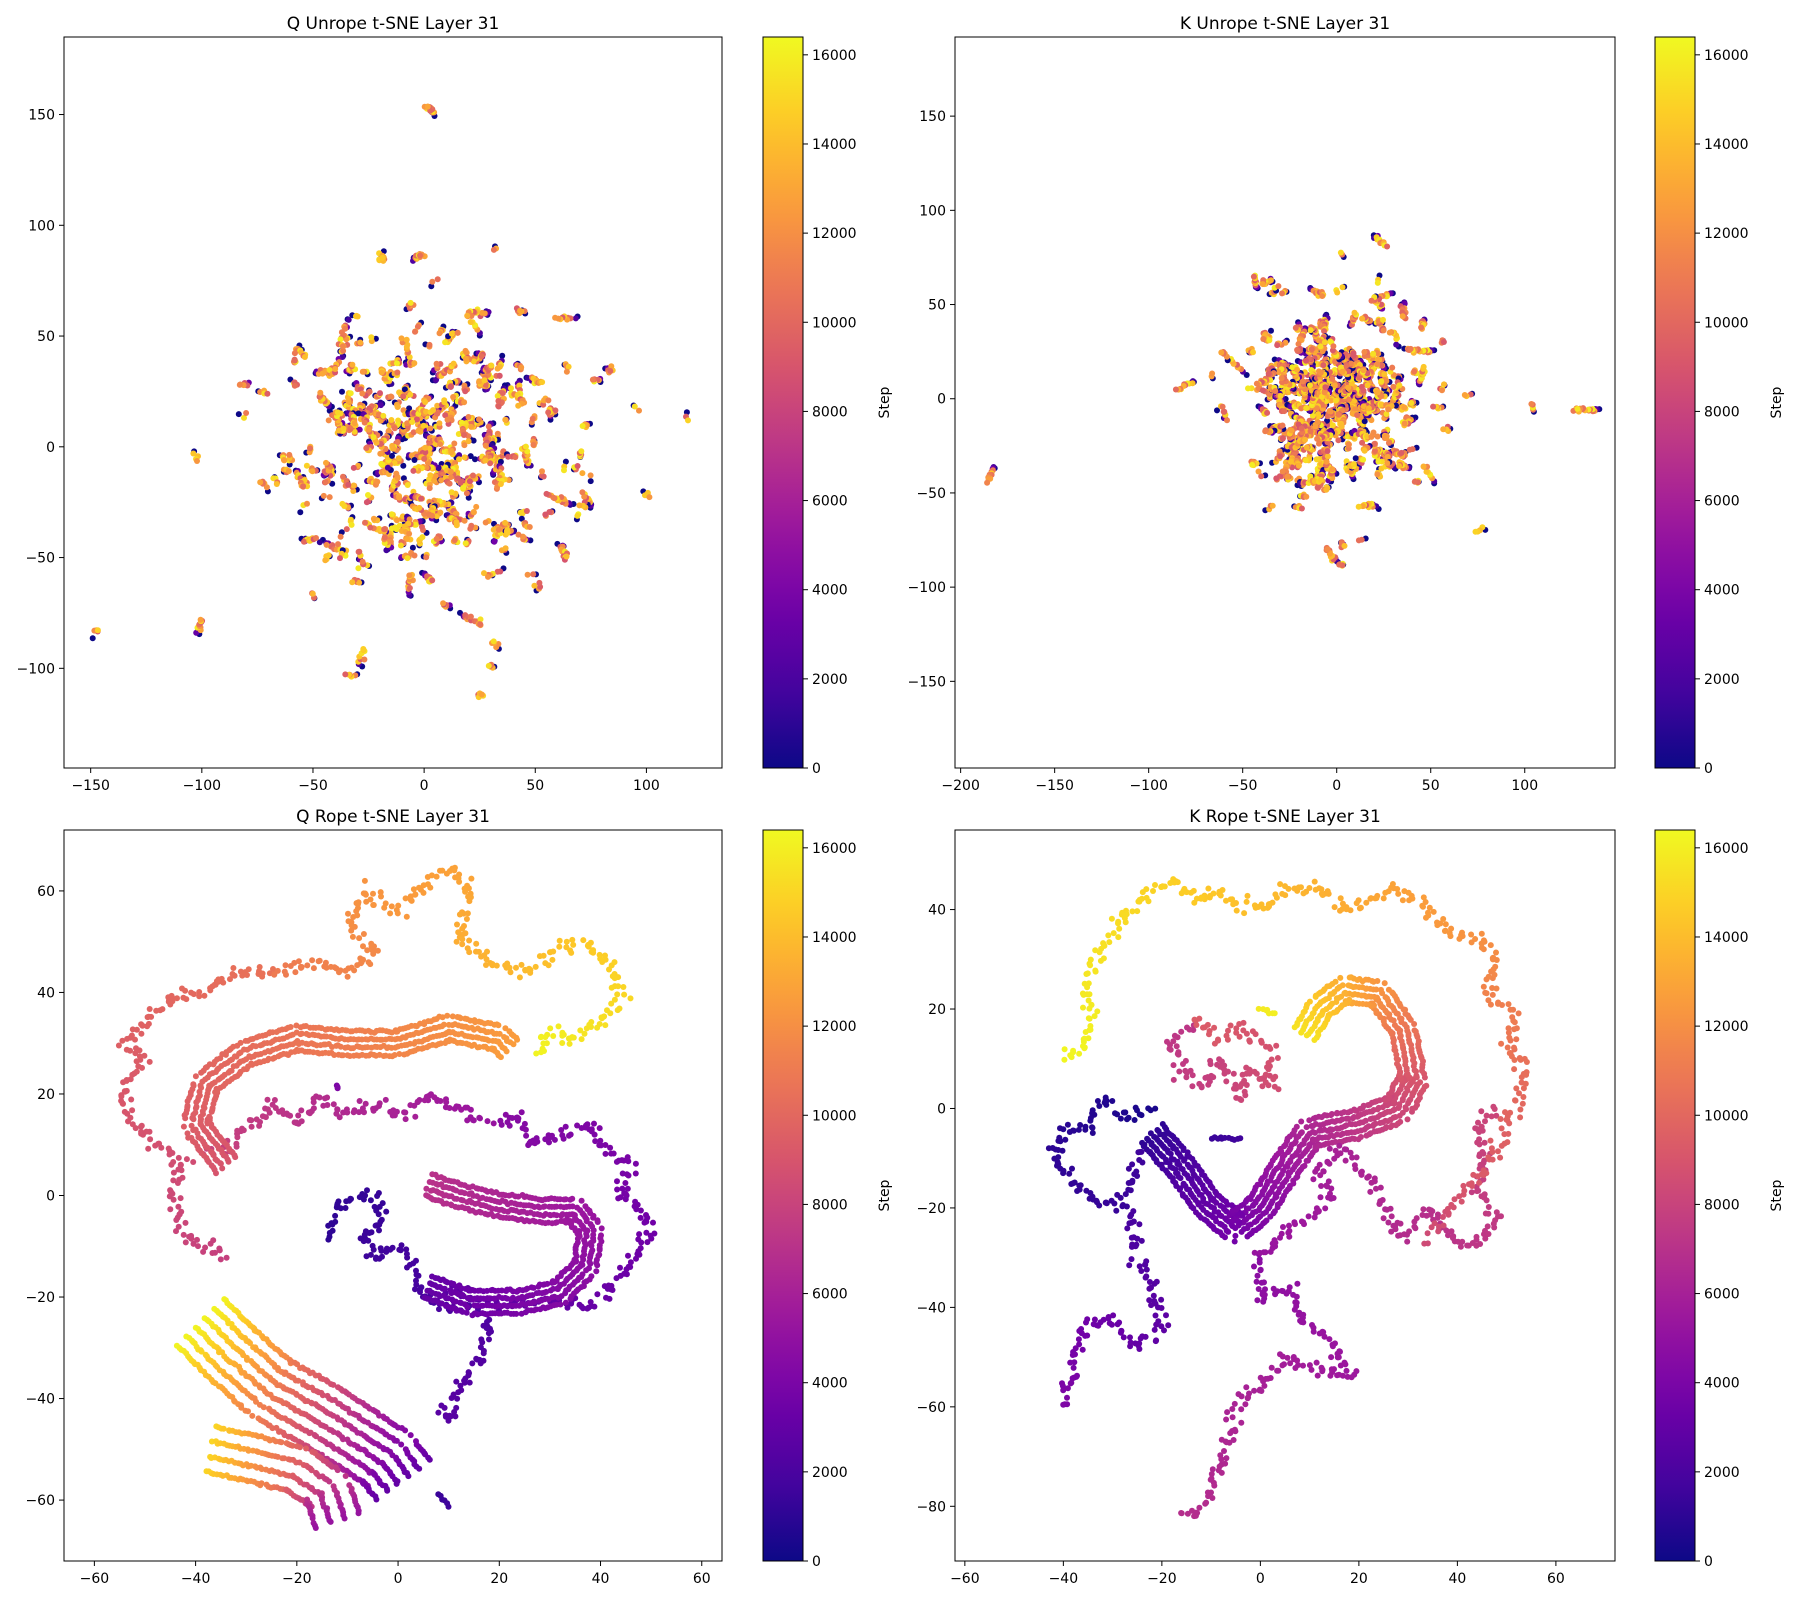 This screenshot has height=1600, width=1800. I want to click on x-tick-label: −150, so click(90, 786).